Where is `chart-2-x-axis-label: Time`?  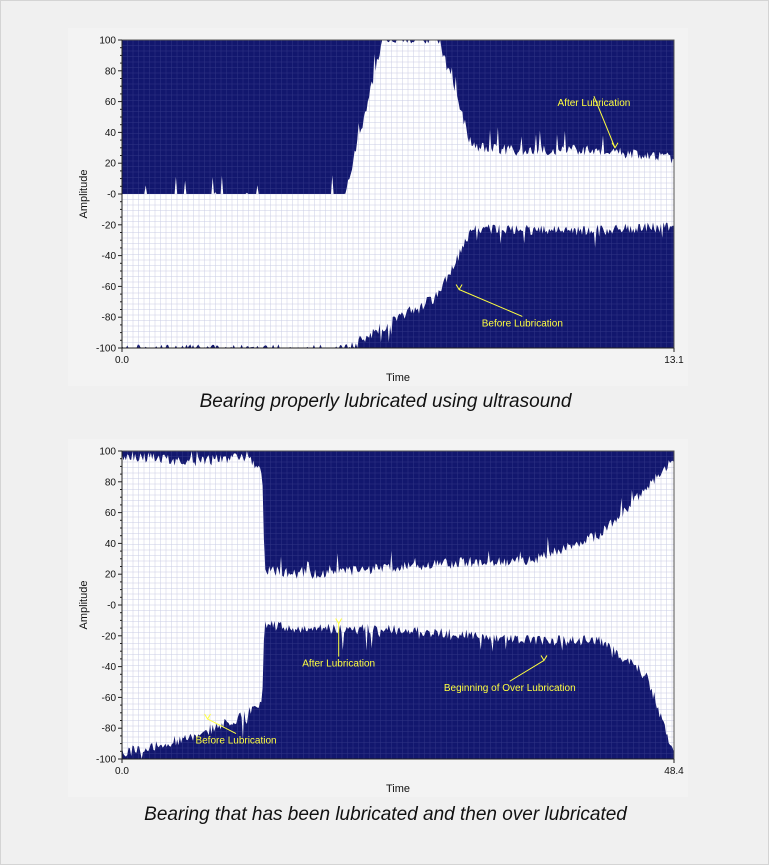 chart-2-x-axis-label: Time is located at coordinates (398, 789).